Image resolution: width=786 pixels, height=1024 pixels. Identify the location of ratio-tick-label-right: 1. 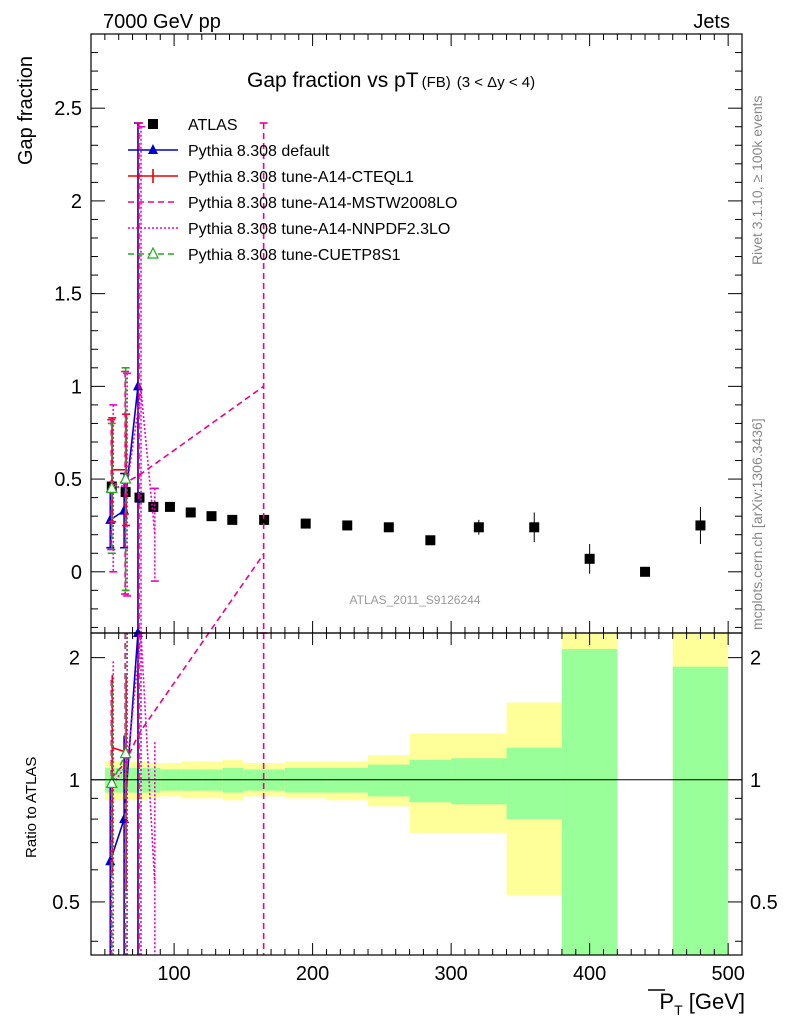
(755, 781).